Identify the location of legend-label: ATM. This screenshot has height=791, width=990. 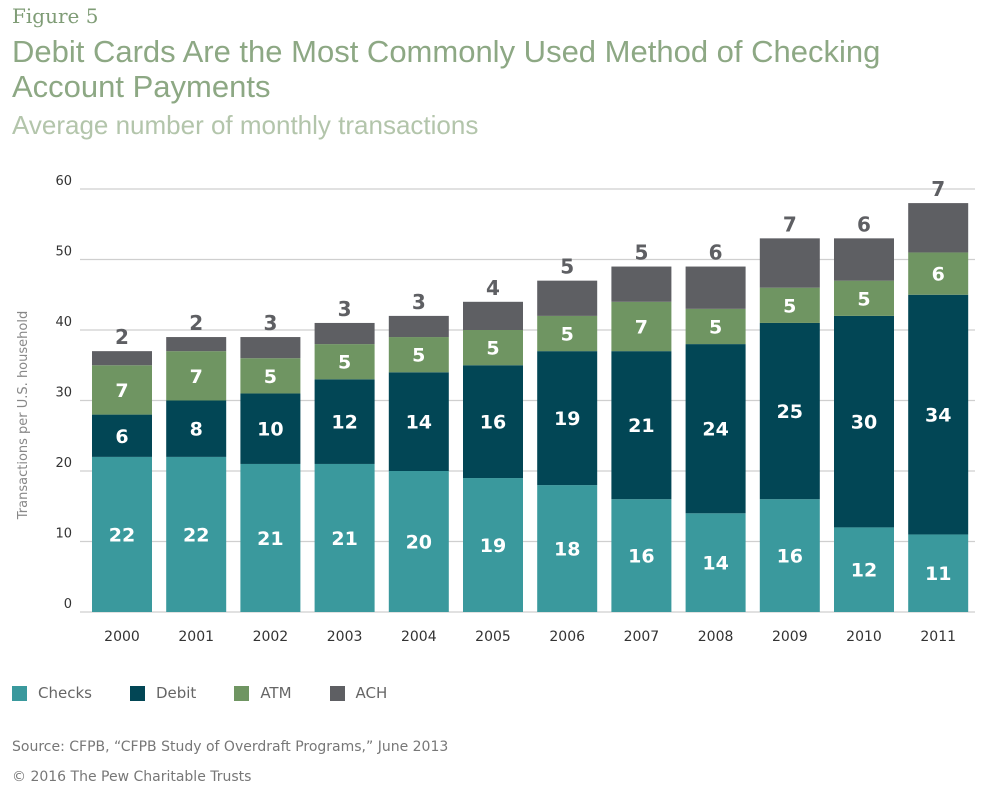
(276, 693).